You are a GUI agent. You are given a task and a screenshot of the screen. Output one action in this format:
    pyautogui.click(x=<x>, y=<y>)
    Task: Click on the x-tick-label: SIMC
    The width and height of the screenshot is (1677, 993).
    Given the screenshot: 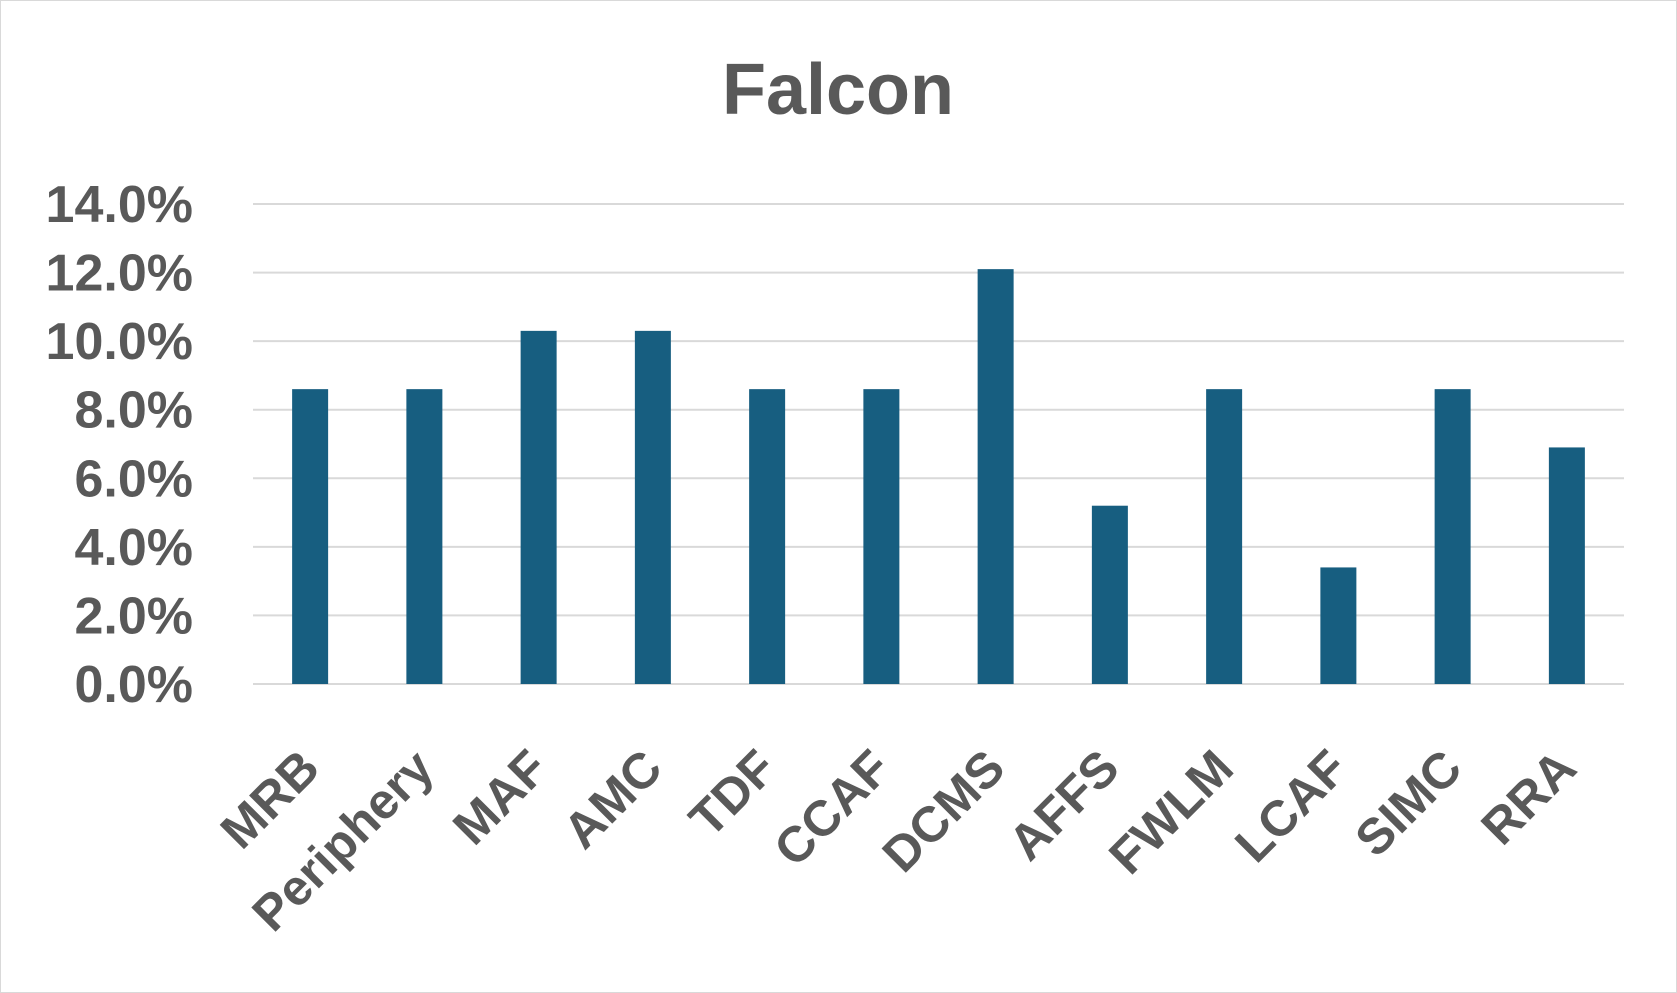 What is the action you would take?
    pyautogui.click(x=1408, y=803)
    